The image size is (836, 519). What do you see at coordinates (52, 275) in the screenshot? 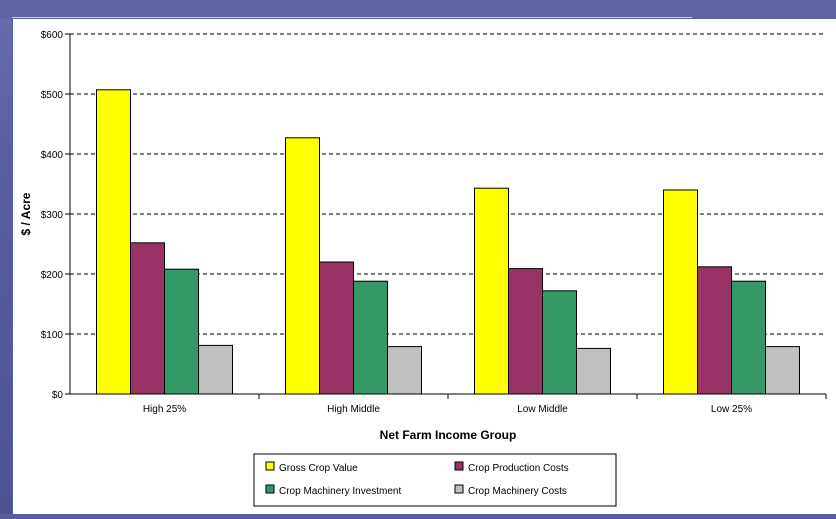
I see `y-tick-label: $200` at bounding box center [52, 275].